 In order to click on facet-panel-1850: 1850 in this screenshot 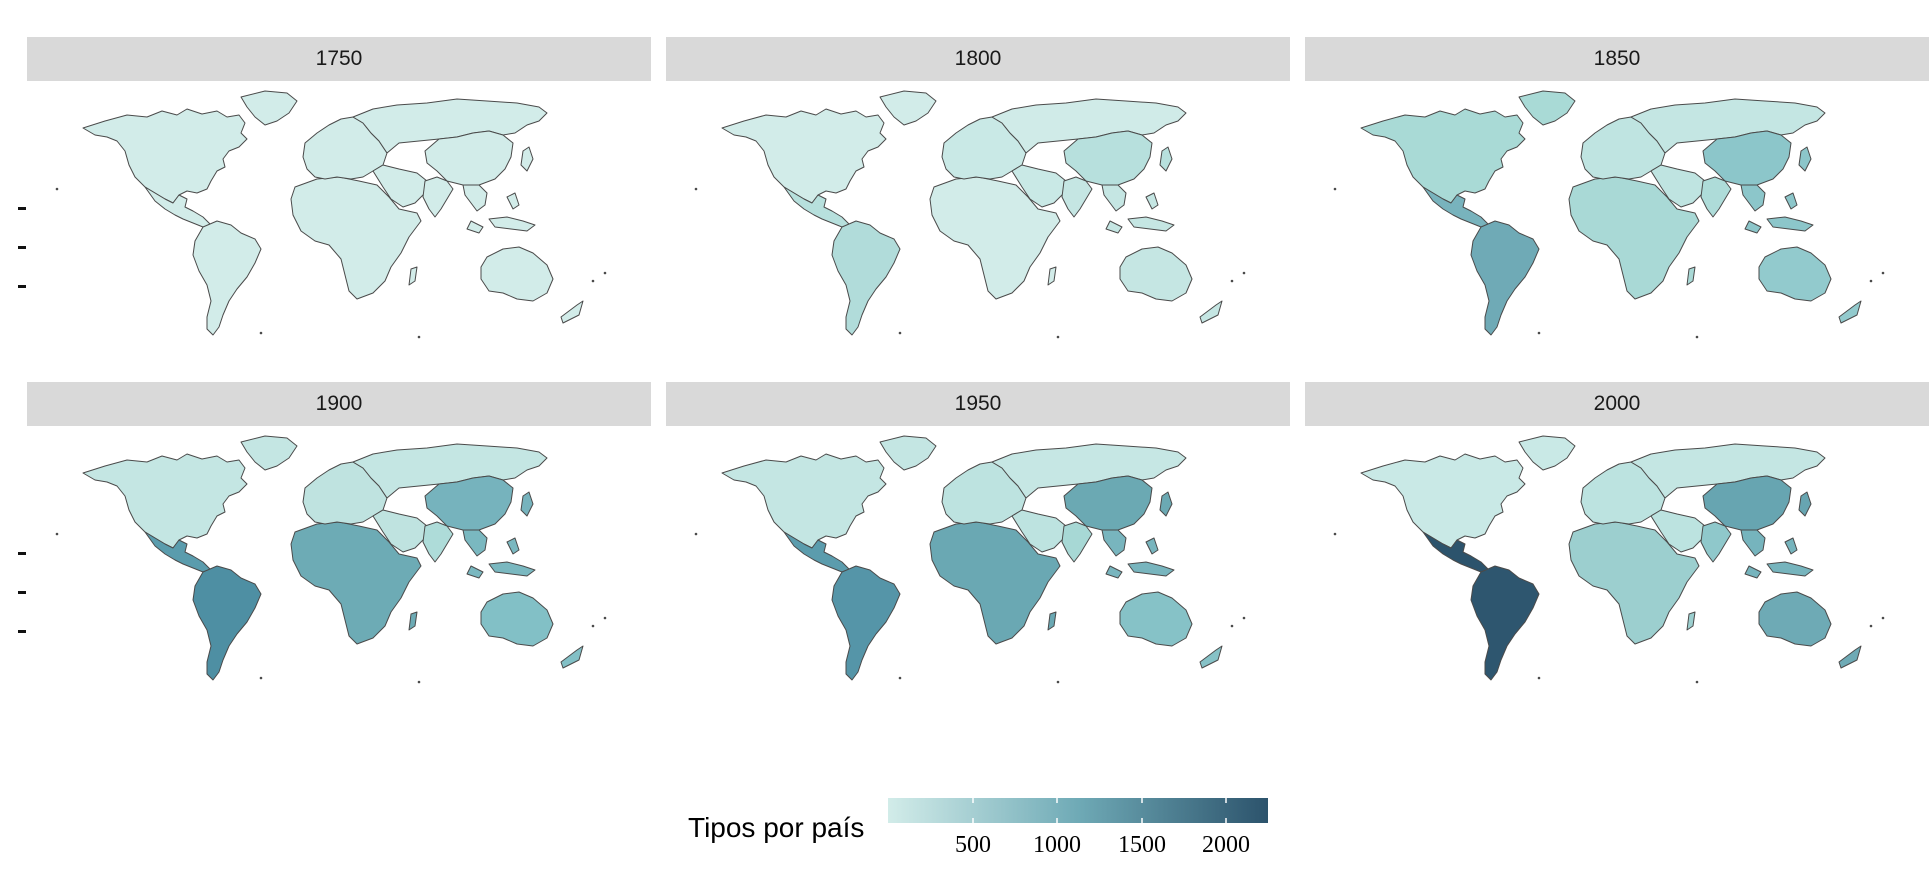, I will do `click(1617, 198)`.